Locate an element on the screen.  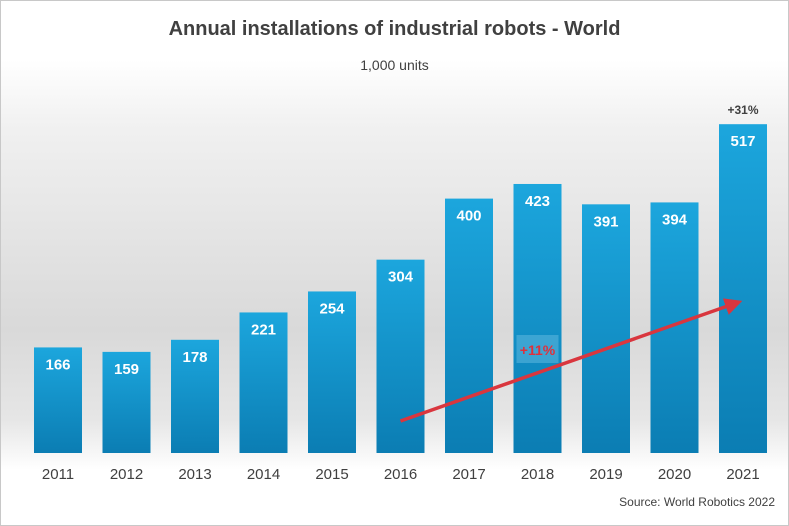
chart-source: Source: World Robotics 2022 is located at coordinates (697, 502).